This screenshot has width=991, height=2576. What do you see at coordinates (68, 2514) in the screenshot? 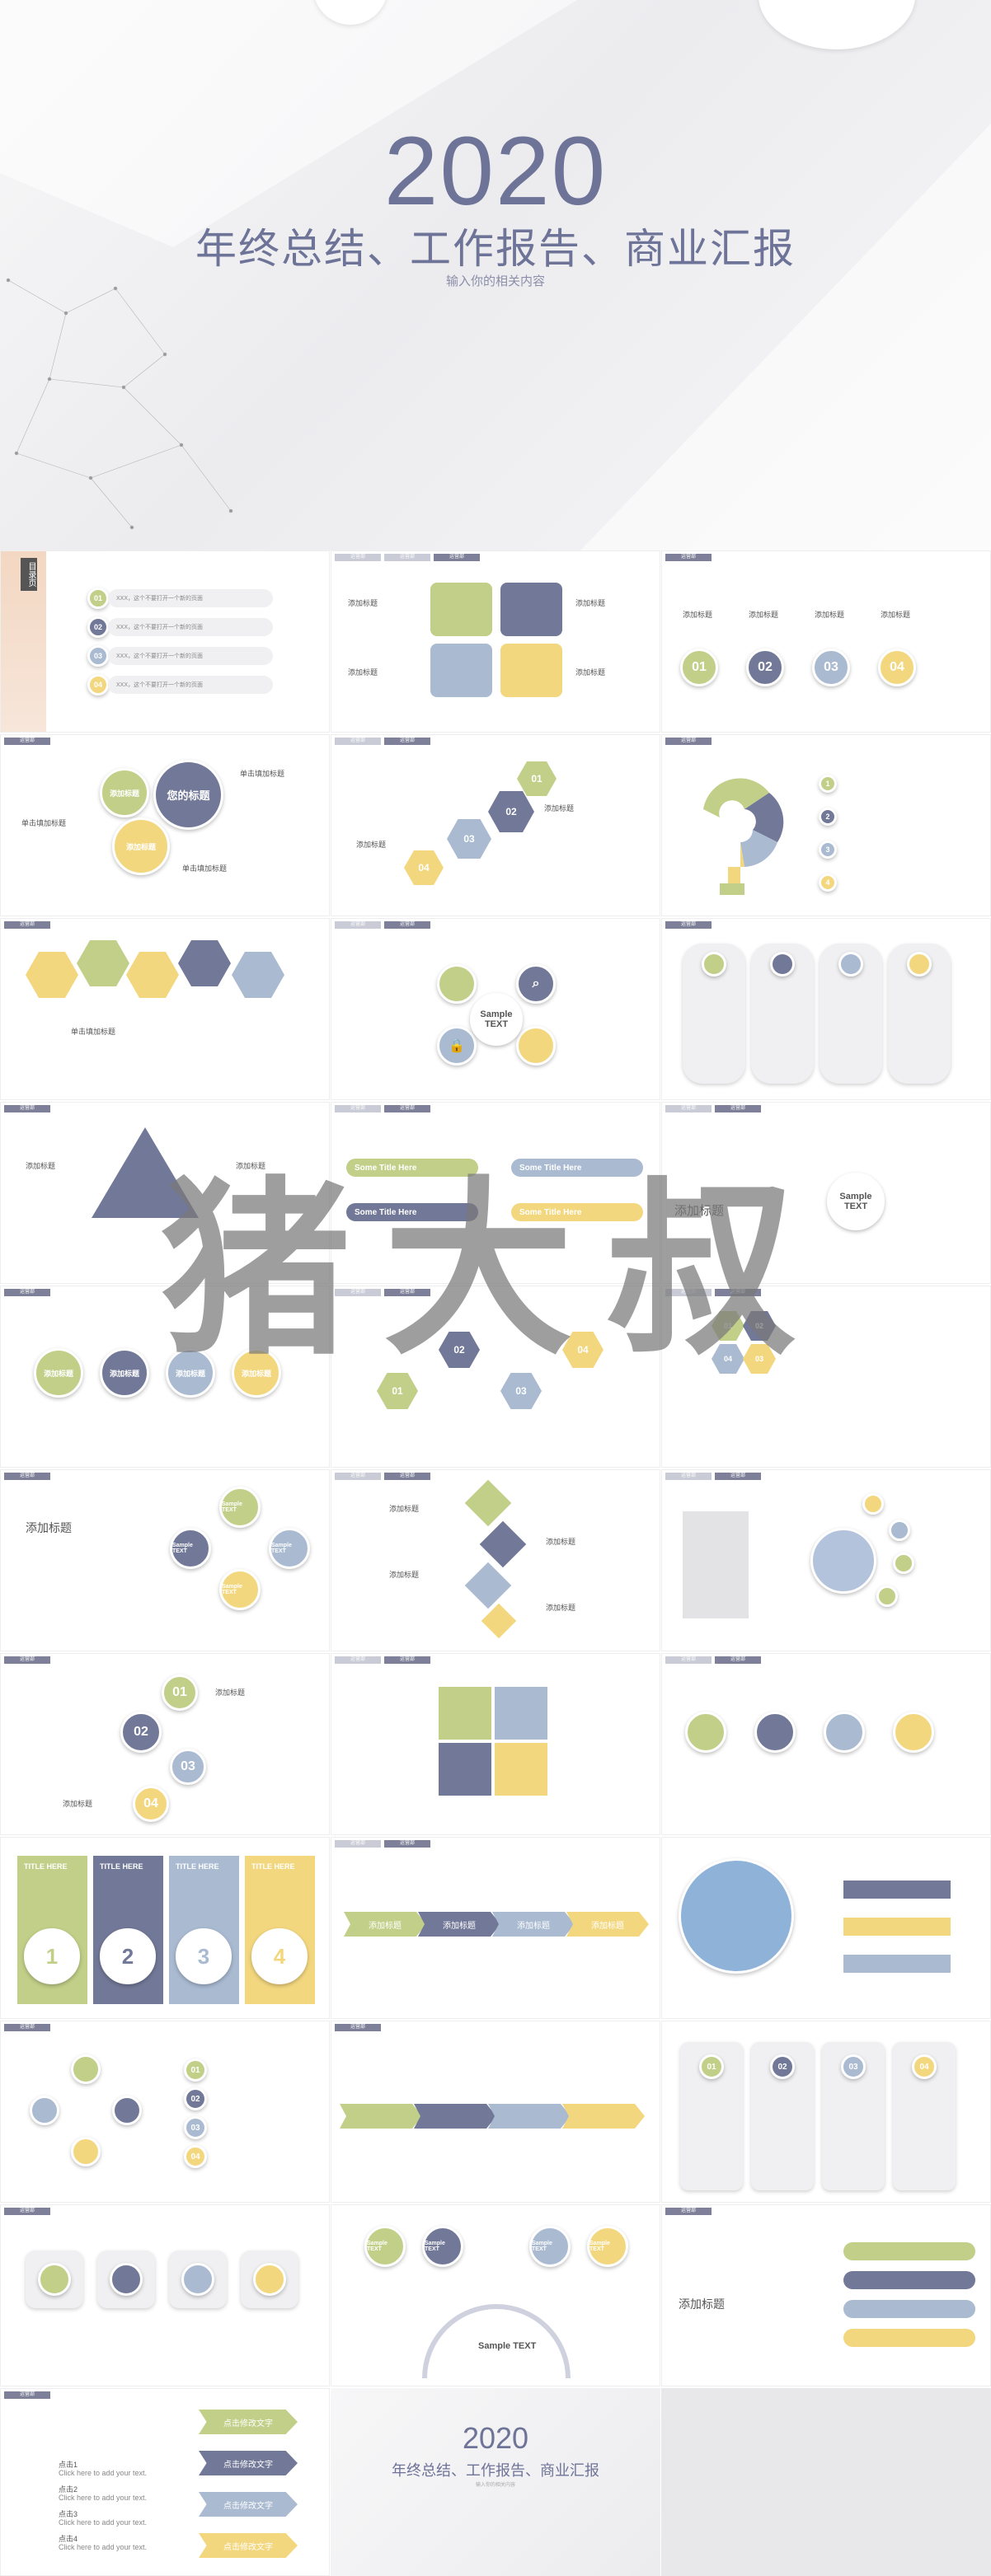
I see `list-label-3: 点击3` at bounding box center [68, 2514].